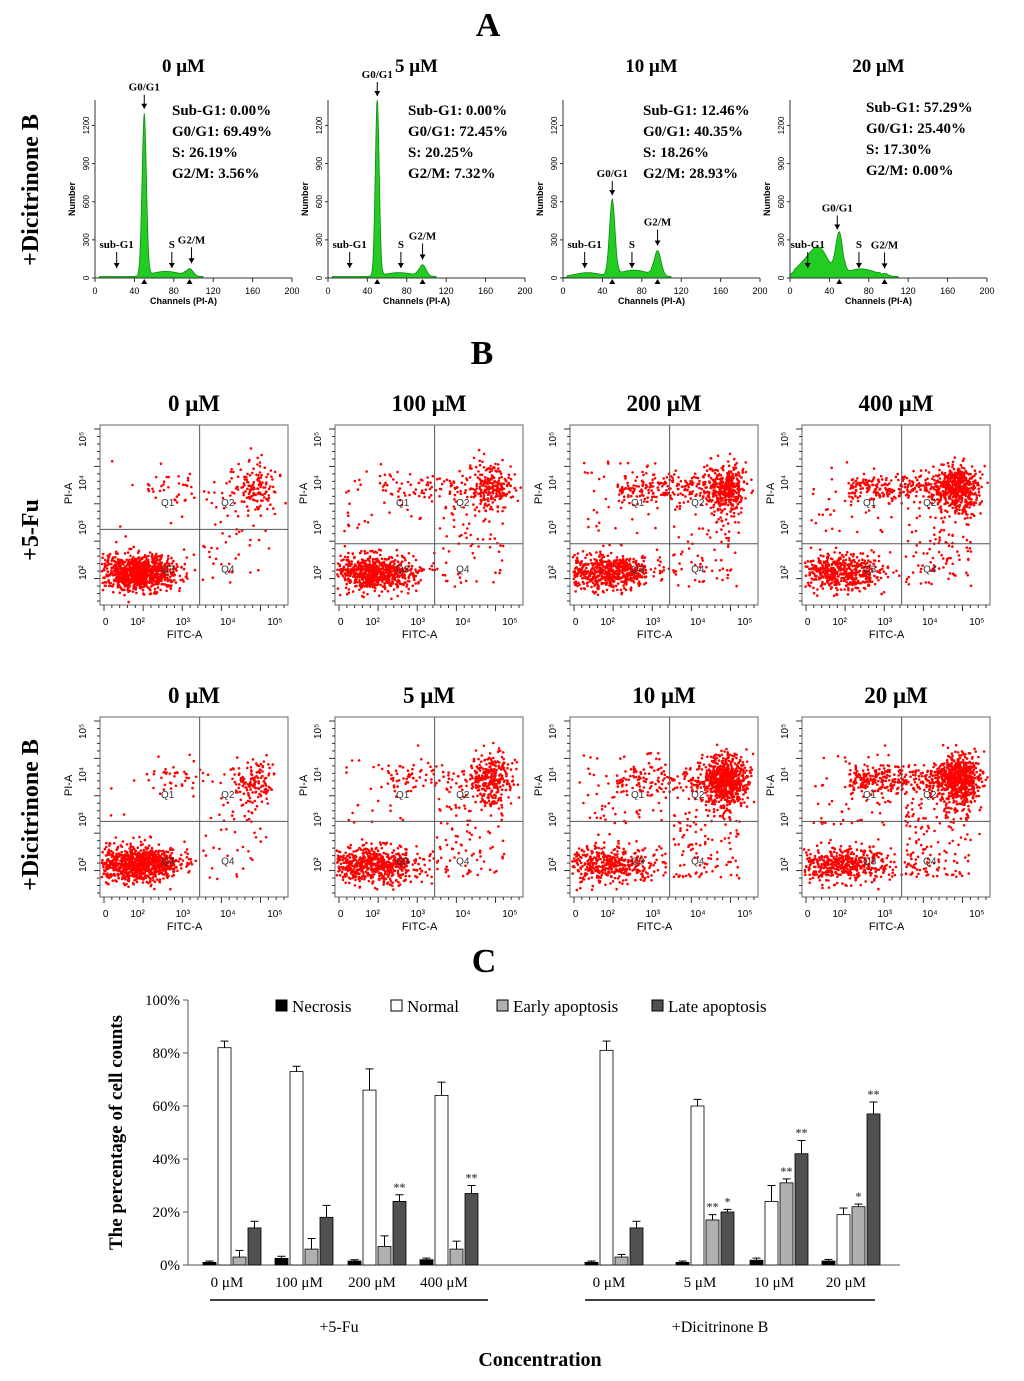 This screenshot has height=1381, width=1024. Describe the element at coordinates (452, 174) in the screenshot. I see `stat-text: G2/M: 7.32%` at that location.